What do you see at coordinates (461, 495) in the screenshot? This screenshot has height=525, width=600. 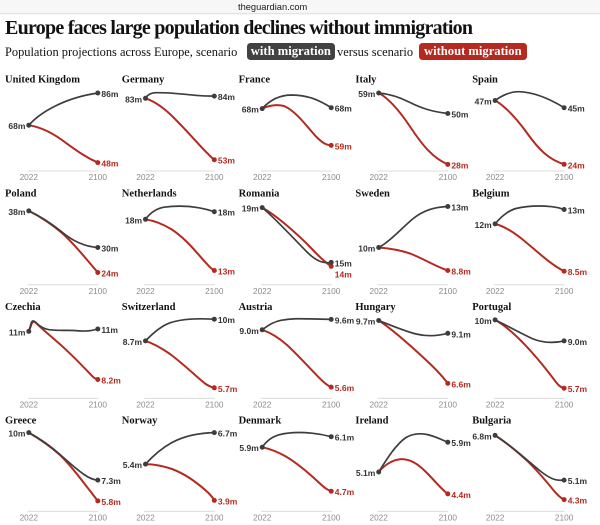 I see `svg-text: 4.4m` at bounding box center [461, 495].